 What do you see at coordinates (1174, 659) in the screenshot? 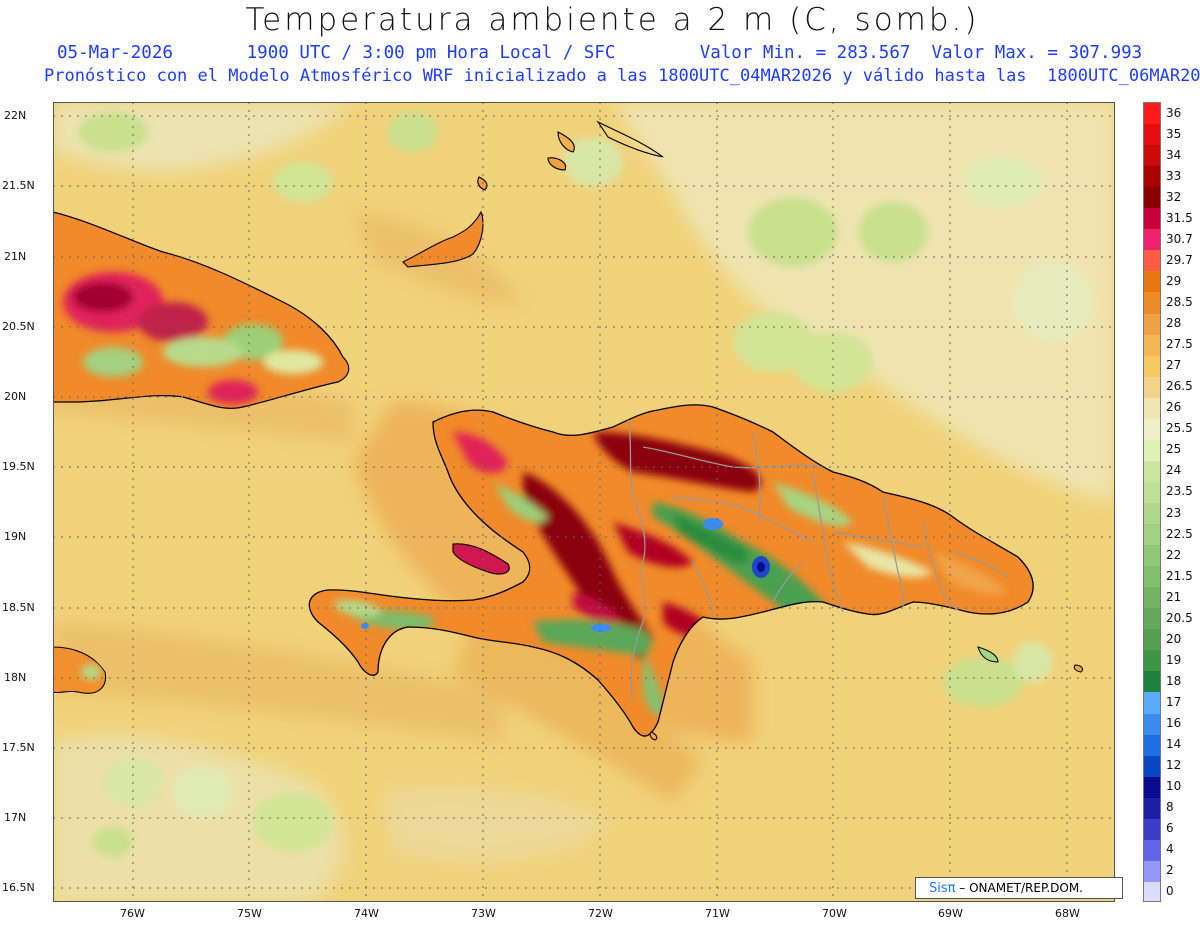
I see `colorbar-label: 19` at bounding box center [1174, 659].